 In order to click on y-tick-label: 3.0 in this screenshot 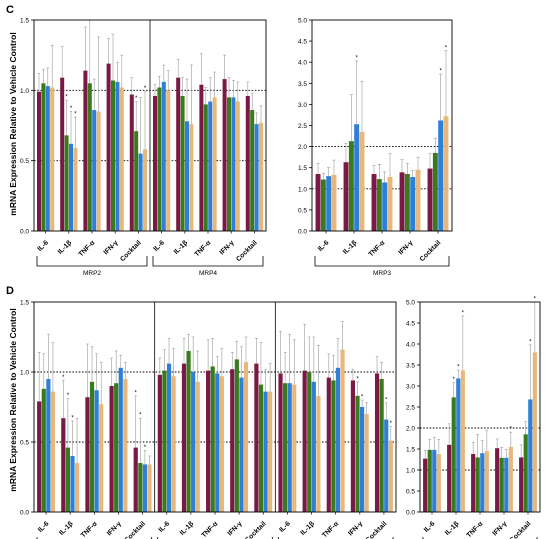, I will do `click(302, 105)`.